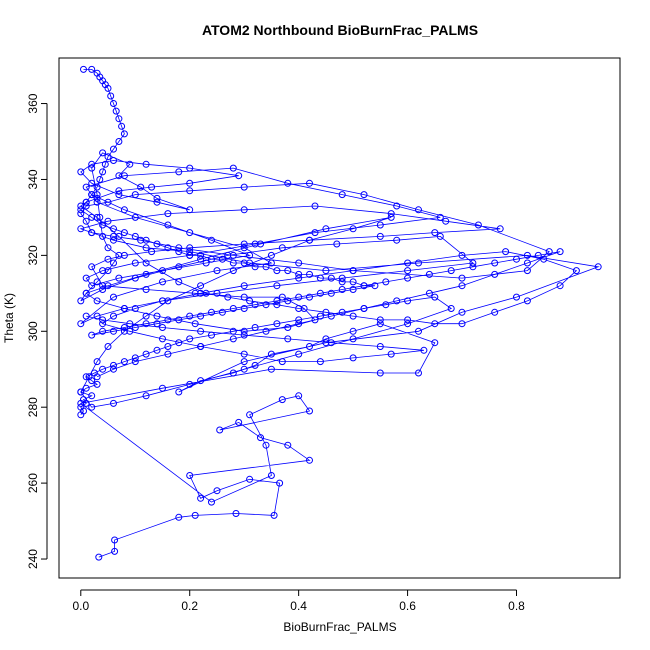  What do you see at coordinates (33, 407) in the screenshot?
I see `y-tick-label: 280` at bounding box center [33, 407].